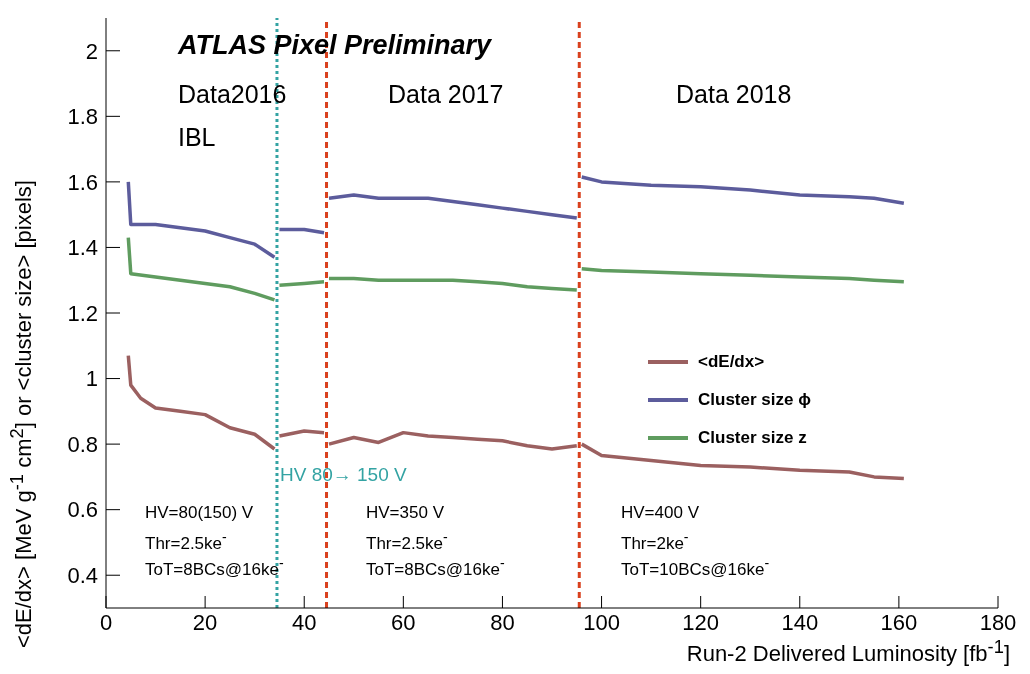 The width and height of the screenshot is (1030, 674). What do you see at coordinates (197, 137) in the screenshot?
I see `annotation: IBL` at bounding box center [197, 137].